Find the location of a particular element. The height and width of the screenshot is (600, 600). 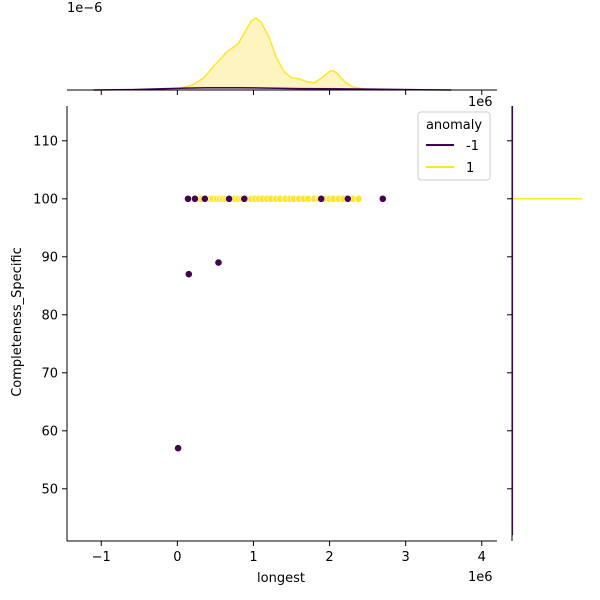

x-tick-label: −1 is located at coordinates (101, 557).